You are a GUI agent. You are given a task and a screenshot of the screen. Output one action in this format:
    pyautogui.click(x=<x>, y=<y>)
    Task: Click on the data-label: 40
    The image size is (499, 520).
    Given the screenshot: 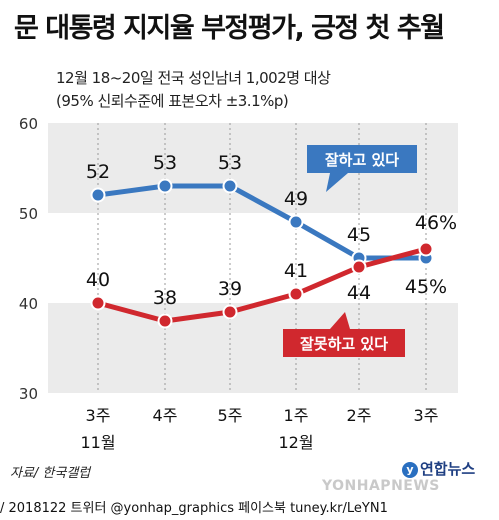 What is the action you would take?
    pyautogui.click(x=98, y=280)
    